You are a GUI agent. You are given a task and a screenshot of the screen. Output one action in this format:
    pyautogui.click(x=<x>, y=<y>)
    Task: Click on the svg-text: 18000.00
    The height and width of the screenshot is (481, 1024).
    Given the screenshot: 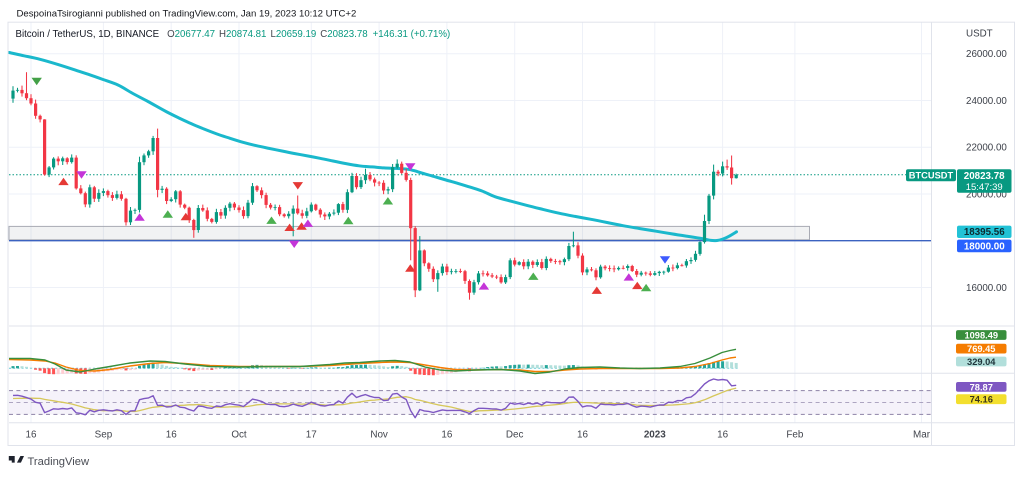 What is the action you would take?
    pyautogui.click(x=984, y=246)
    